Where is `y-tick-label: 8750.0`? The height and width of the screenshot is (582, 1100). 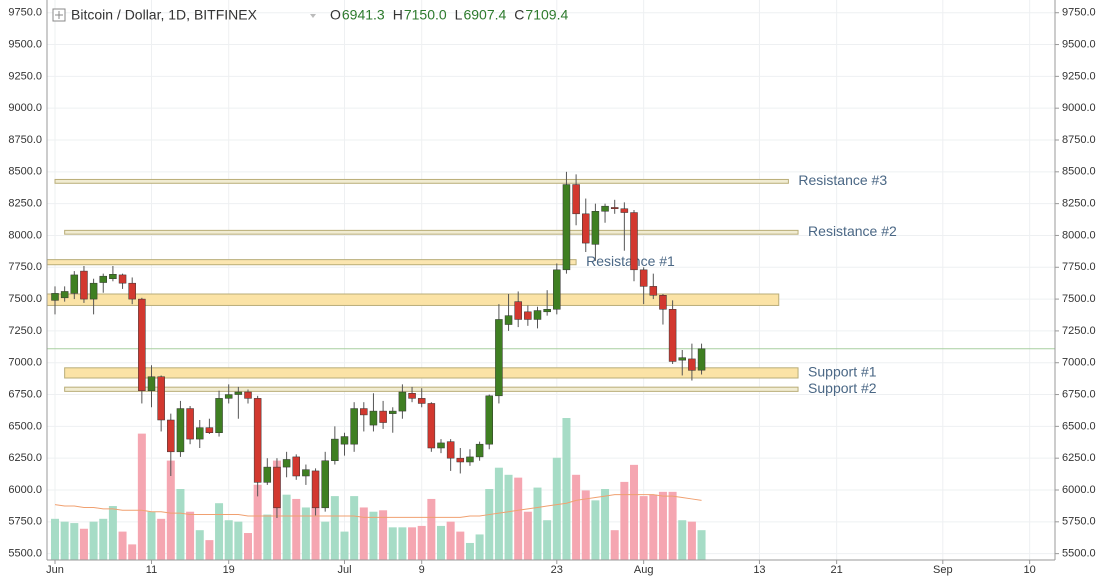 y-tick-label: 8750.0 is located at coordinates (25, 140).